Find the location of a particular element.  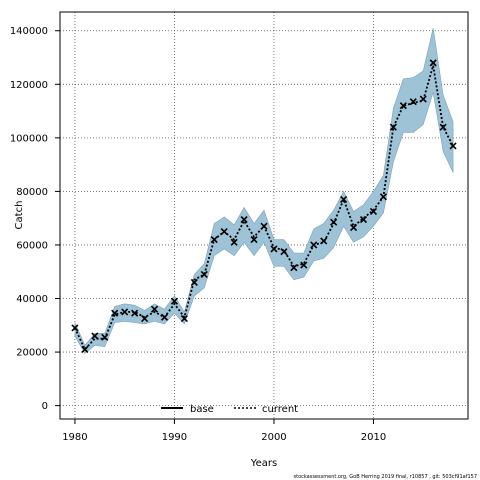

x-tick-label: 2010 is located at coordinates (373, 437).